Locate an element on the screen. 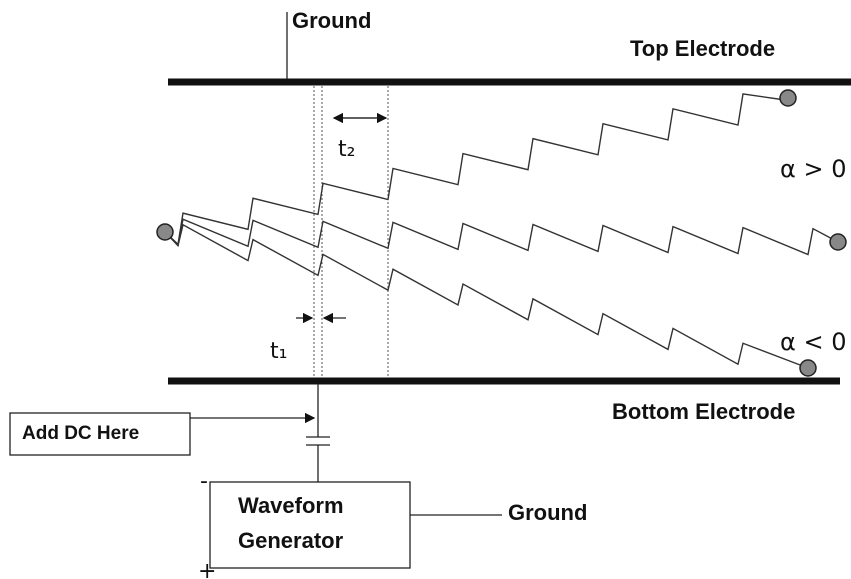  t1-label: t₁ is located at coordinates (278, 351).